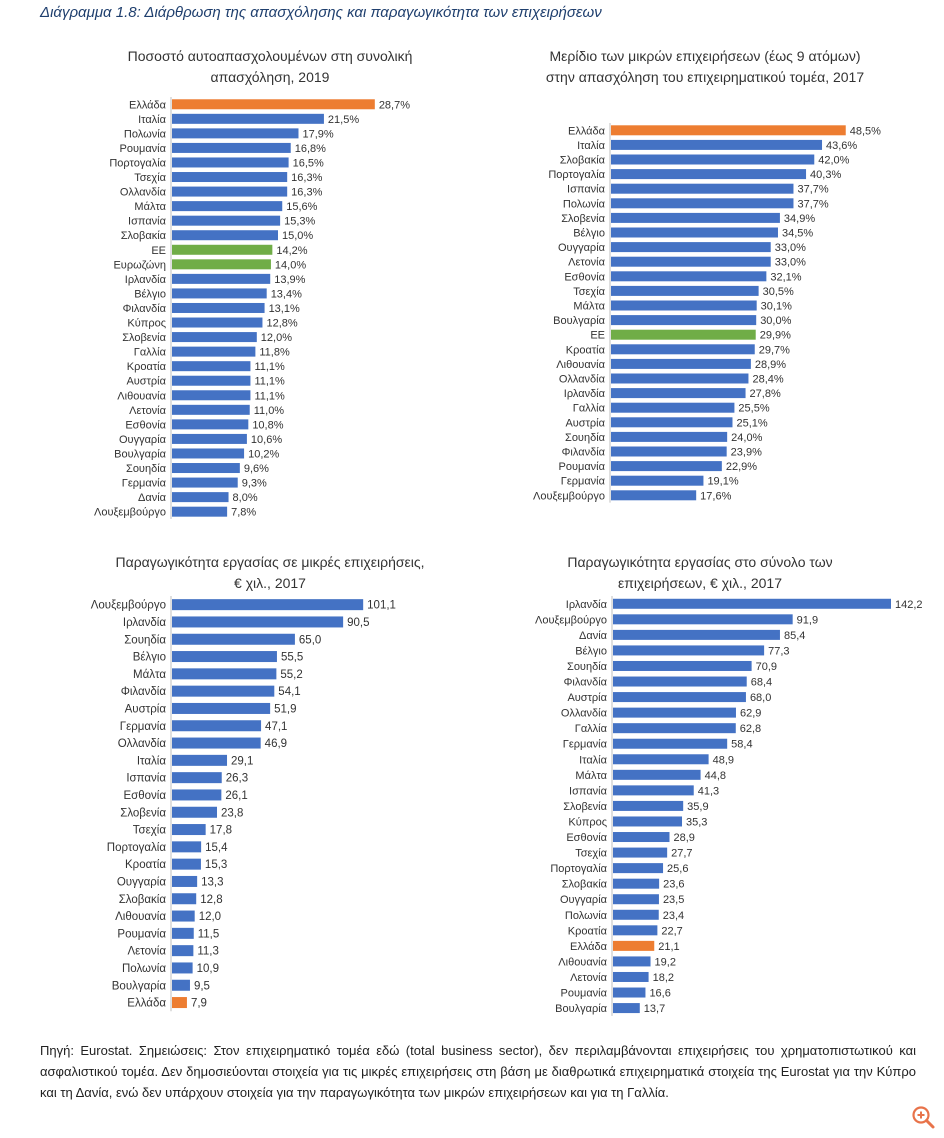 The width and height of the screenshot is (944, 1138). I want to click on value-label: 68,4, so click(761, 683).